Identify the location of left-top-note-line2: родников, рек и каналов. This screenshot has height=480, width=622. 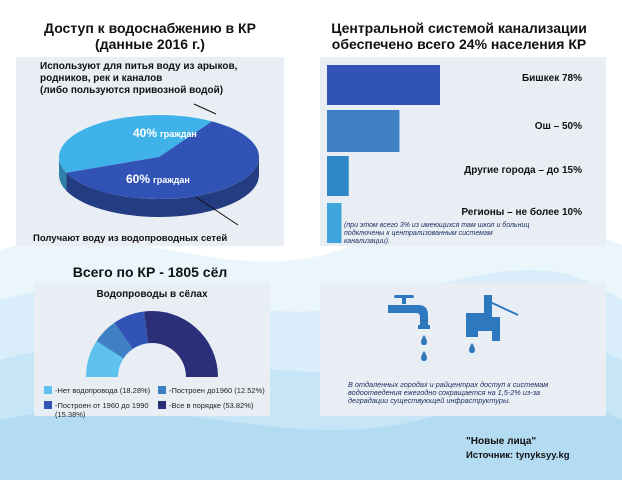
(101, 78).